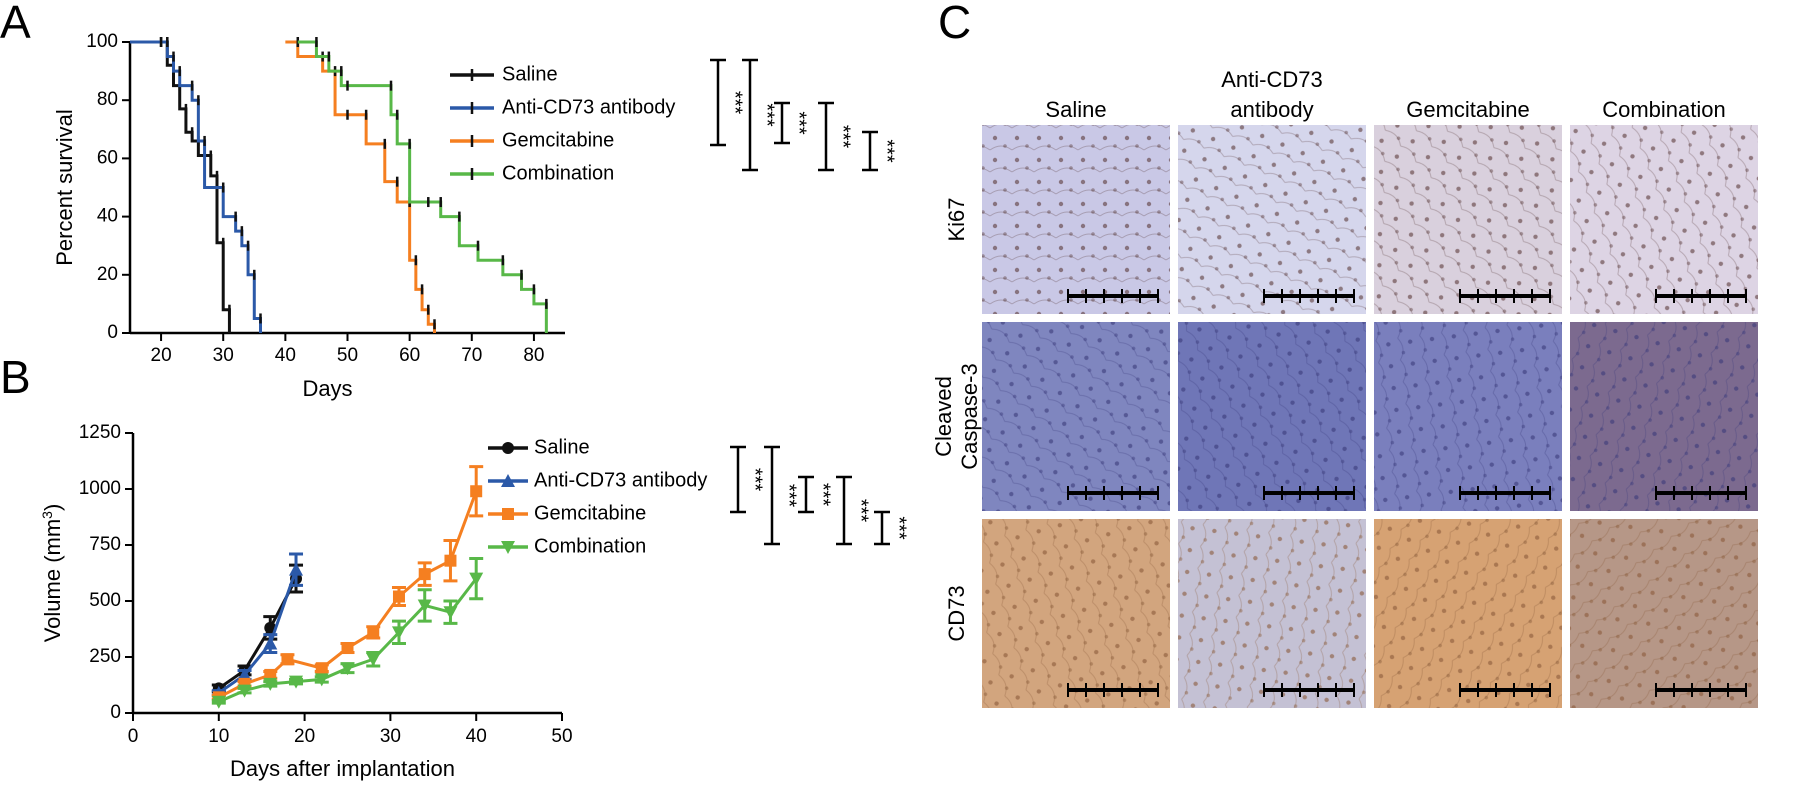  Describe the element at coordinates (409, 355) in the screenshot. I see `x-tick-label: 60` at that location.